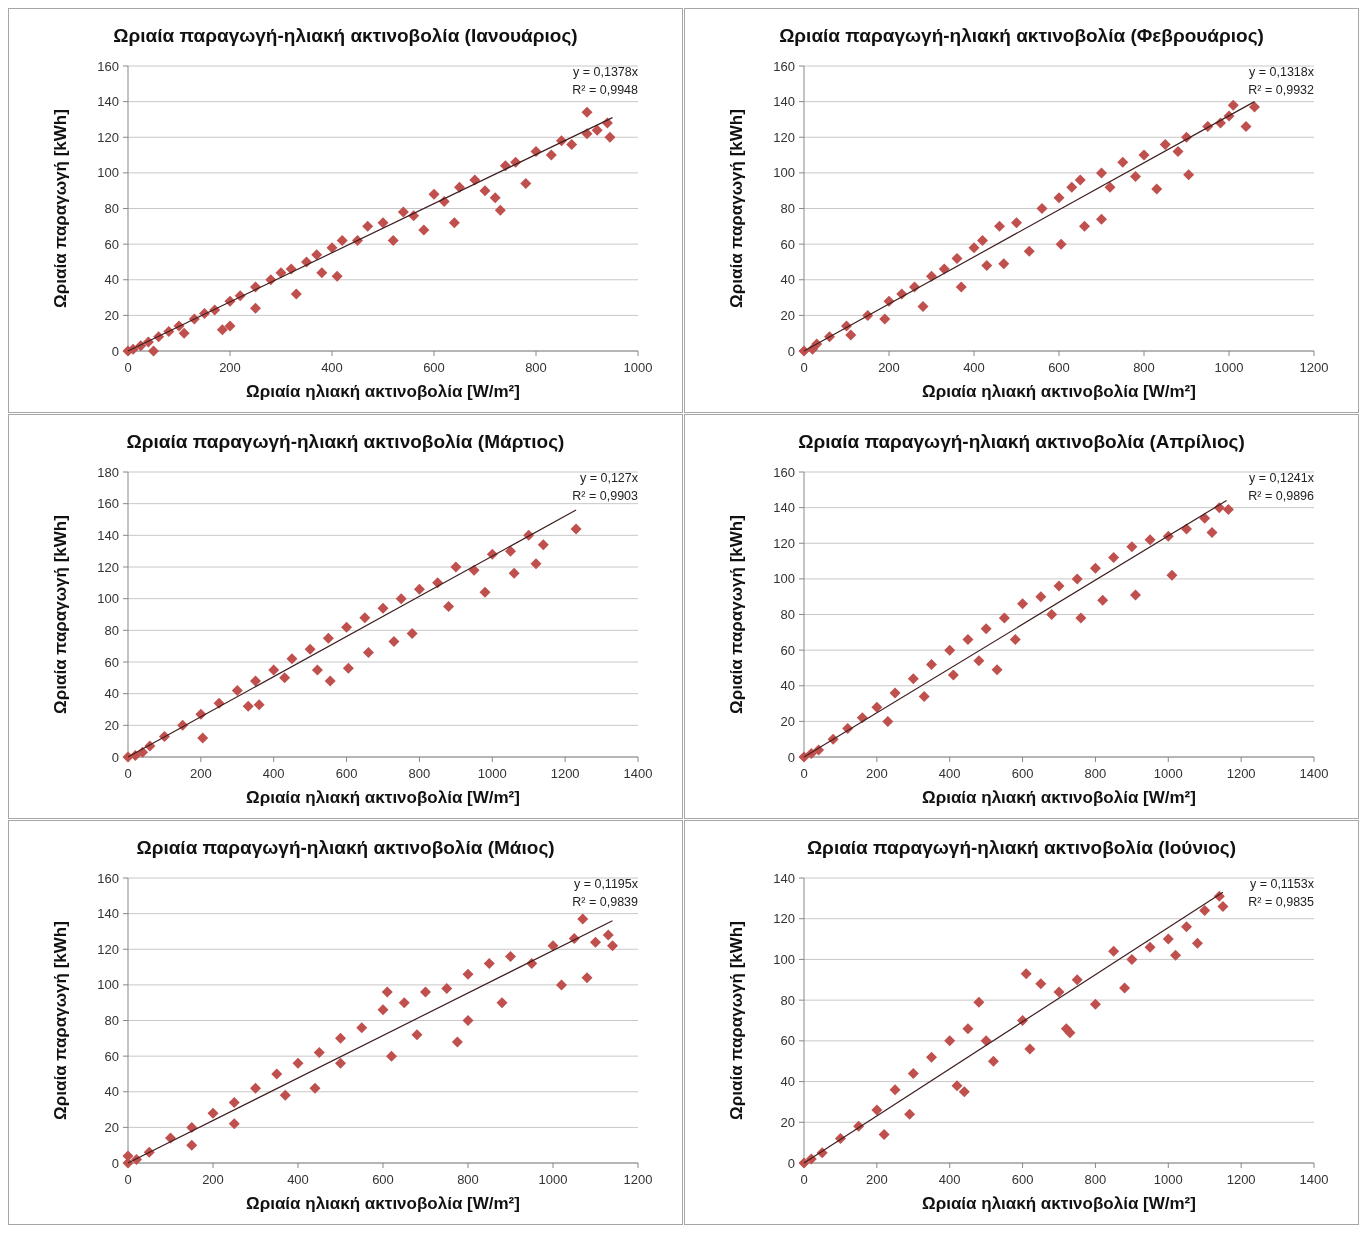  I want to click on x-tick-label: 200, so click(230, 367).